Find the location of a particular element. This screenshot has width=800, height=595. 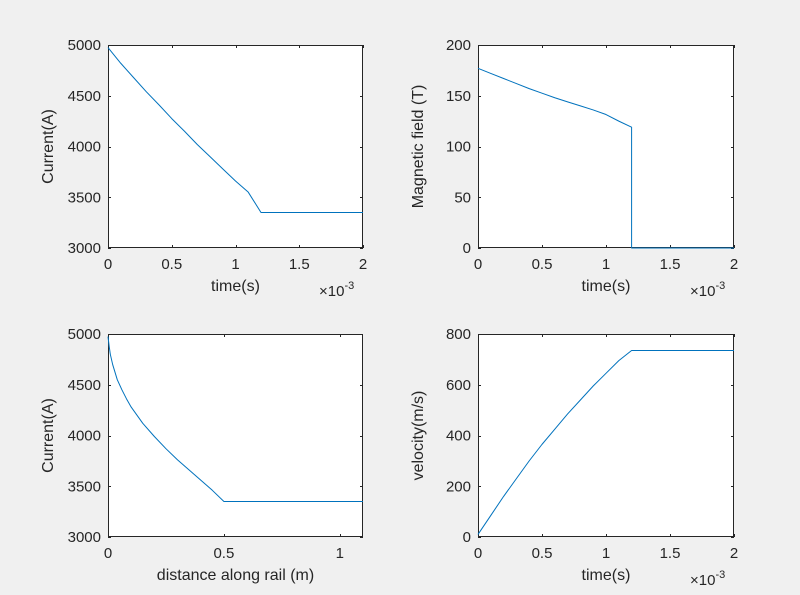

y-axis-label: Magnetic field (T) is located at coordinates (418, 147).